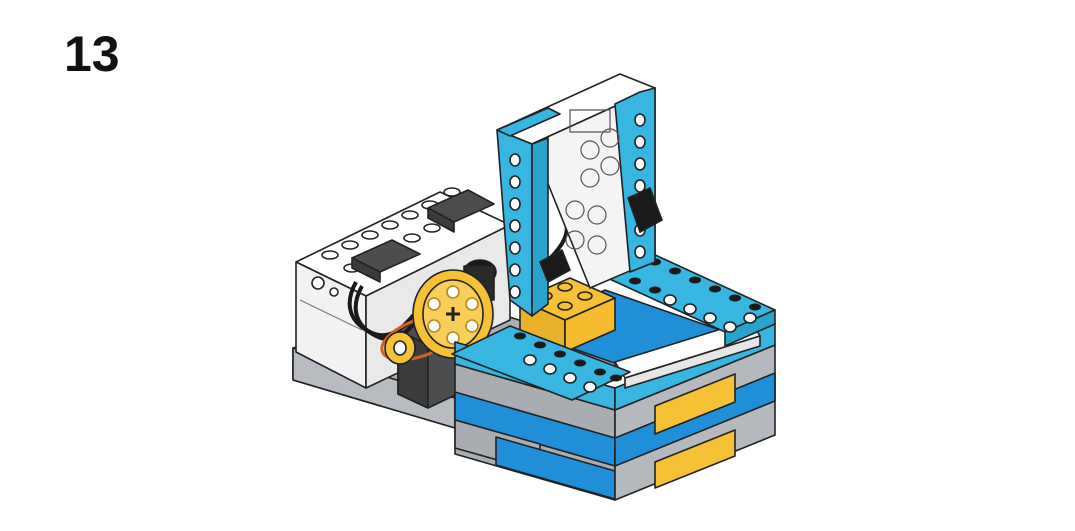 The width and height of the screenshot is (1075, 531). What do you see at coordinates (439, 317) in the screenshot?
I see `pulley-wheel-icon` at bounding box center [439, 317].